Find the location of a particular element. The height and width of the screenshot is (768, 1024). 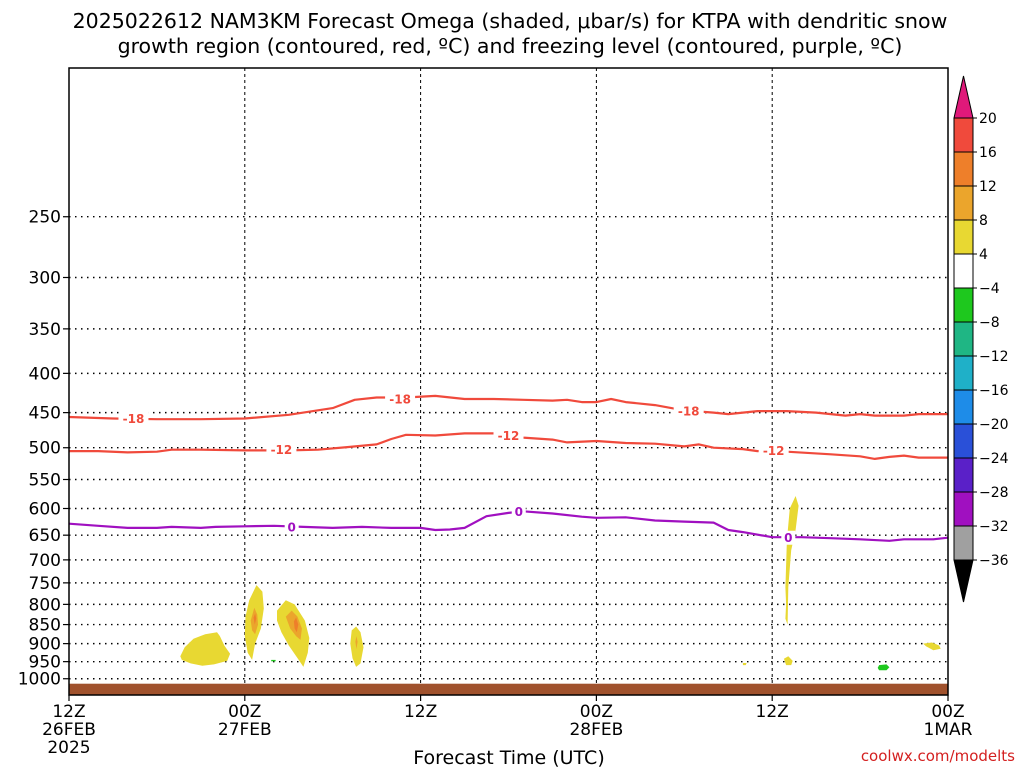

colorbar-tick-label: −12 is located at coordinates (994, 357).